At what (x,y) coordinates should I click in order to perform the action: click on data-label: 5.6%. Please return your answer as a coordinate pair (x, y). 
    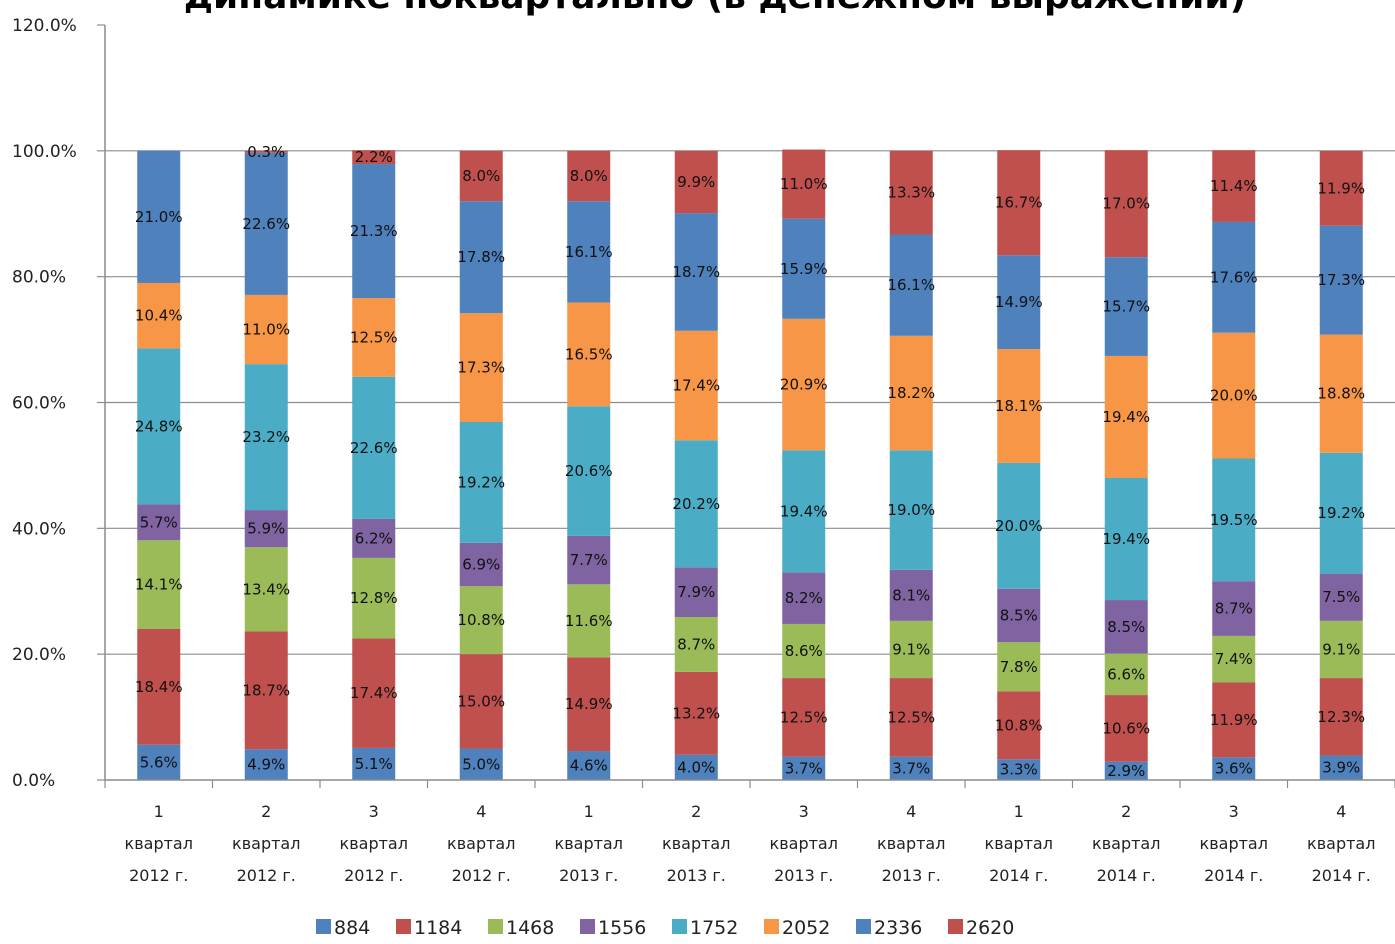
    Looking at the image, I should click on (159, 762).